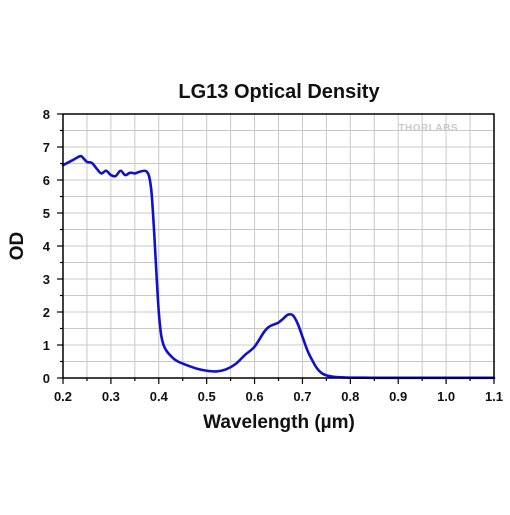 This screenshot has height=515, width=510. Describe the element at coordinates (278, 396) in the screenshot. I see `x-tick-labels: 0.2 0.3 0.4 0.5 0.6 0.7 0.8 0.9 1.0 1.1` at that location.